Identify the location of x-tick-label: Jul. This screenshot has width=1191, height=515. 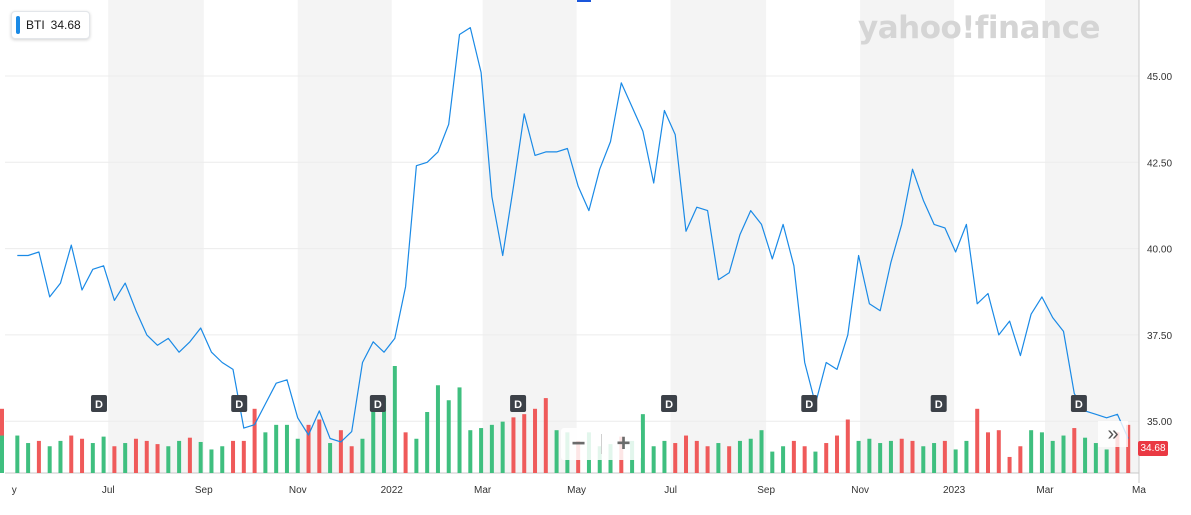
(108, 490).